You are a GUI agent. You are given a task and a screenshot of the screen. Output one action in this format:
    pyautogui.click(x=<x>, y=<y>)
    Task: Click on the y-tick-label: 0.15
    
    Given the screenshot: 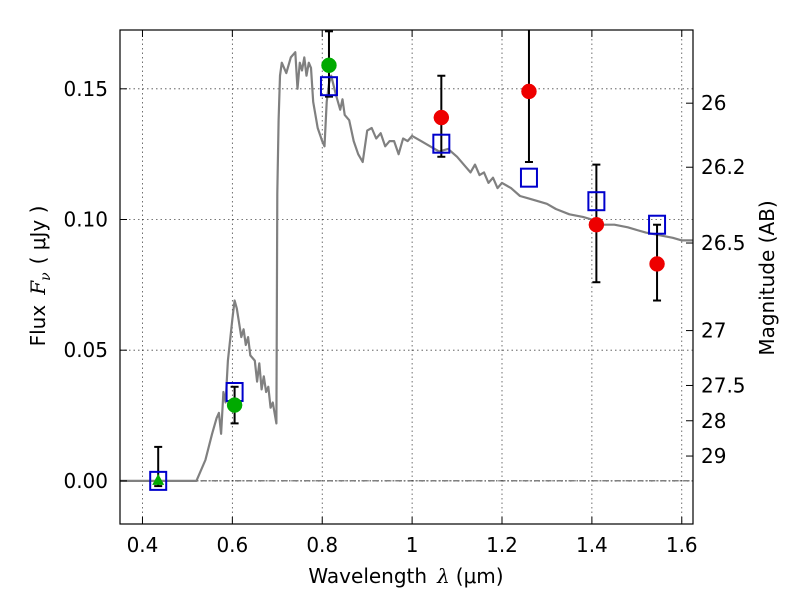 What is the action you would take?
    pyautogui.click(x=85, y=89)
    